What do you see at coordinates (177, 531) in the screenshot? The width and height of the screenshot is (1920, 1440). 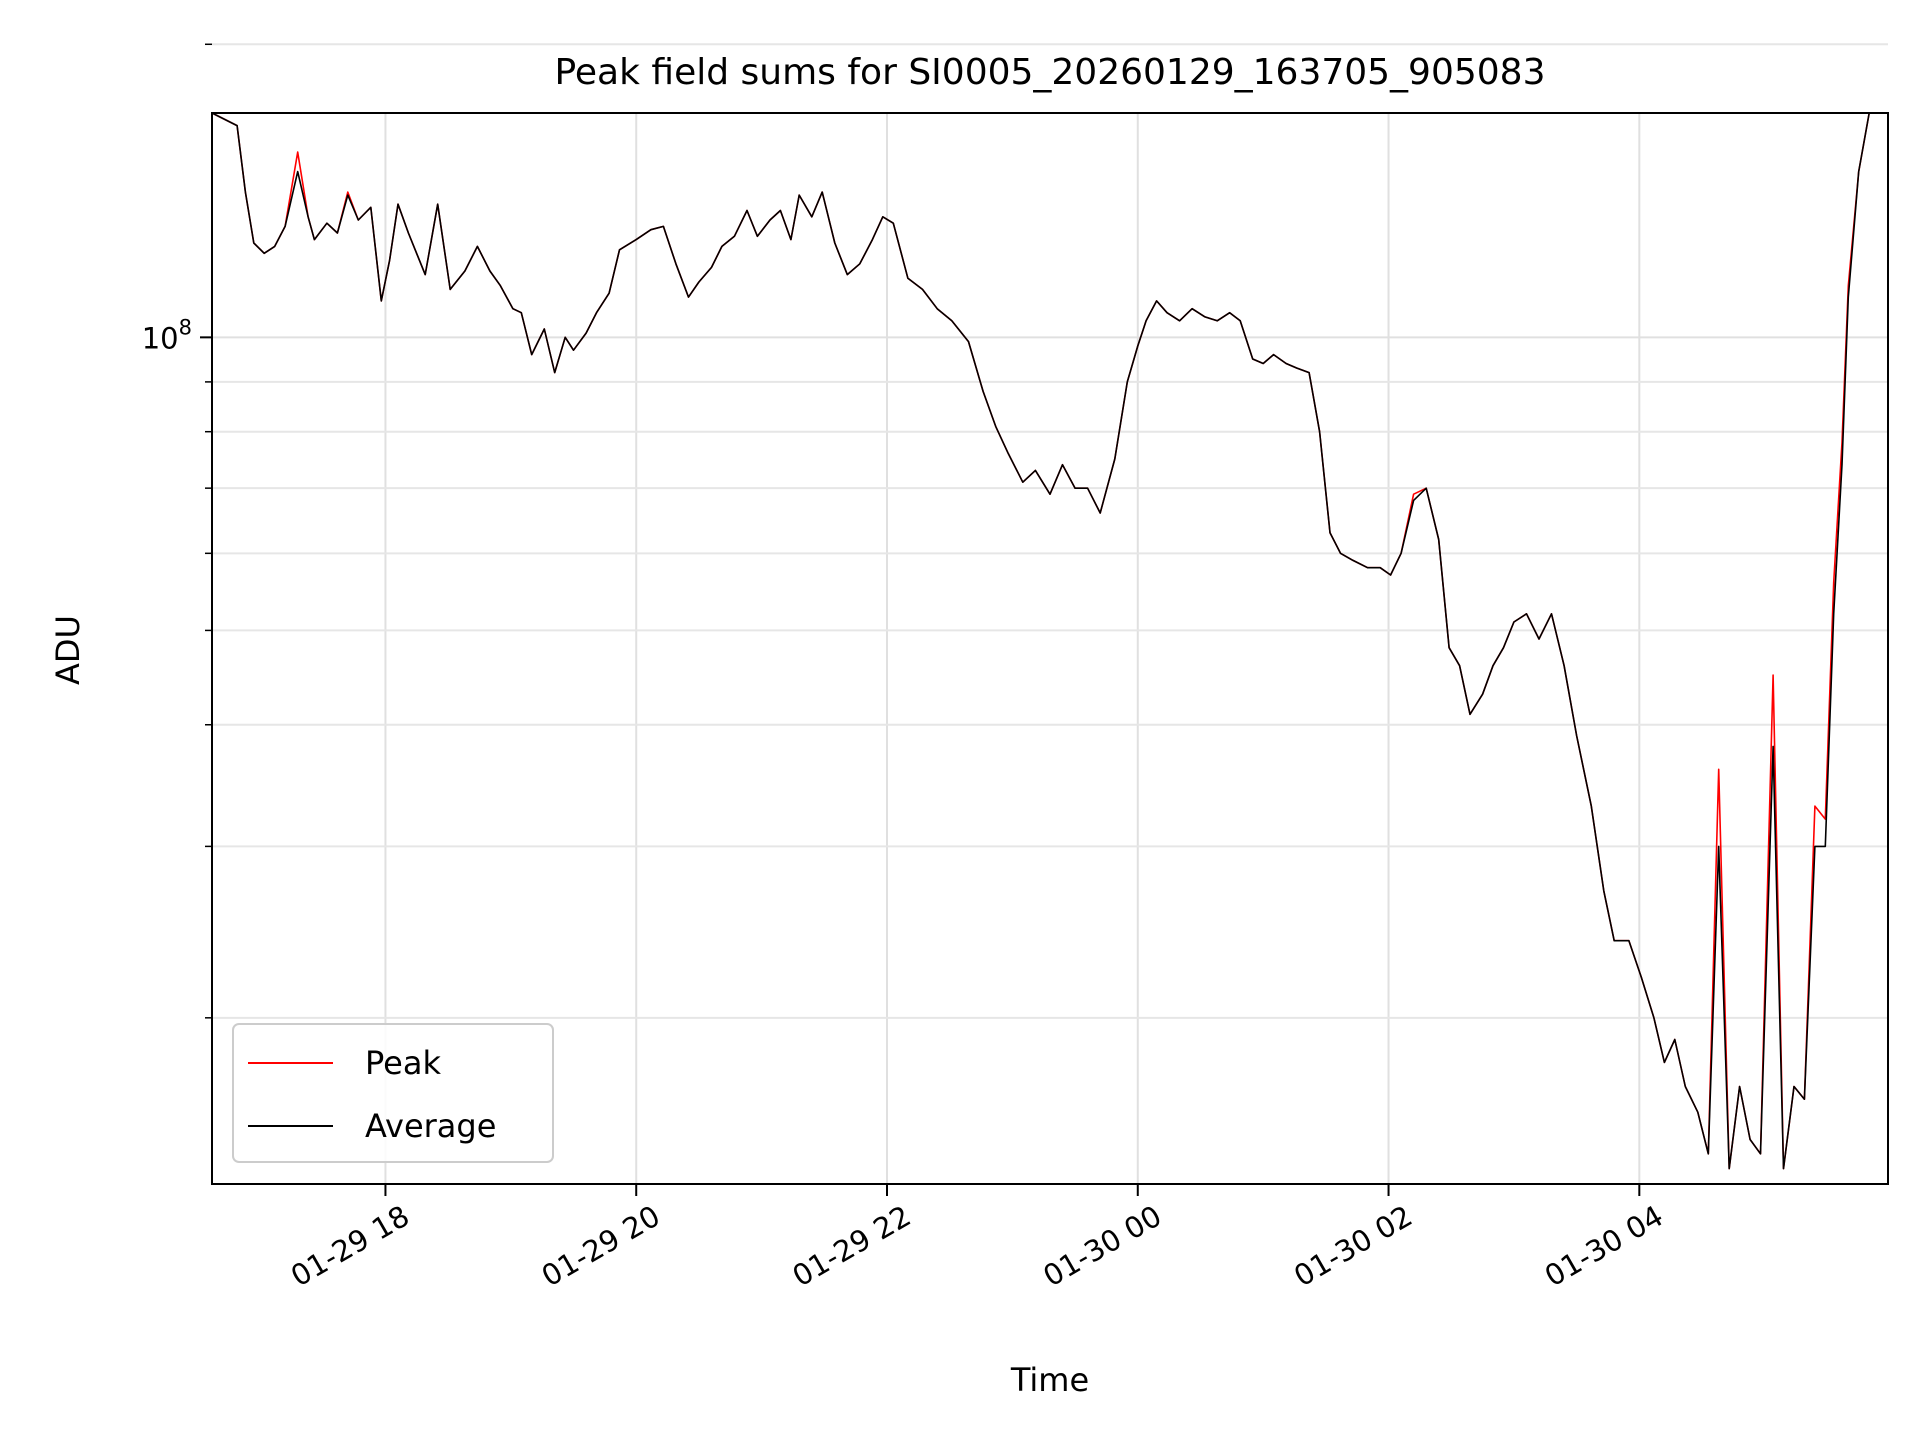 I see `y-axis: 108` at bounding box center [177, 531].